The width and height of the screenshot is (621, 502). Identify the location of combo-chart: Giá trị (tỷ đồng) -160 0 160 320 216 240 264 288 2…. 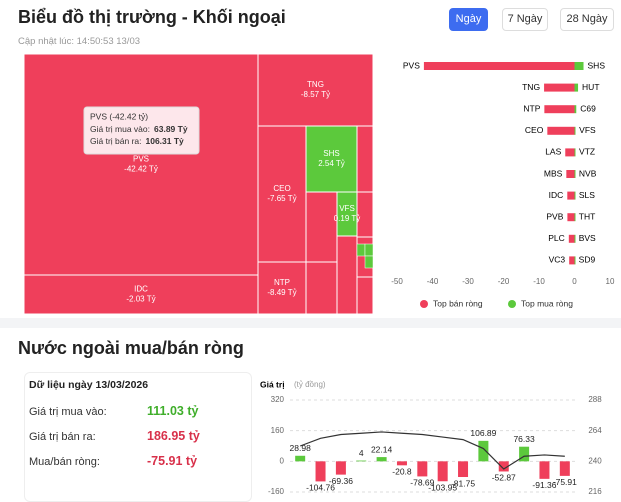
(431, 437).